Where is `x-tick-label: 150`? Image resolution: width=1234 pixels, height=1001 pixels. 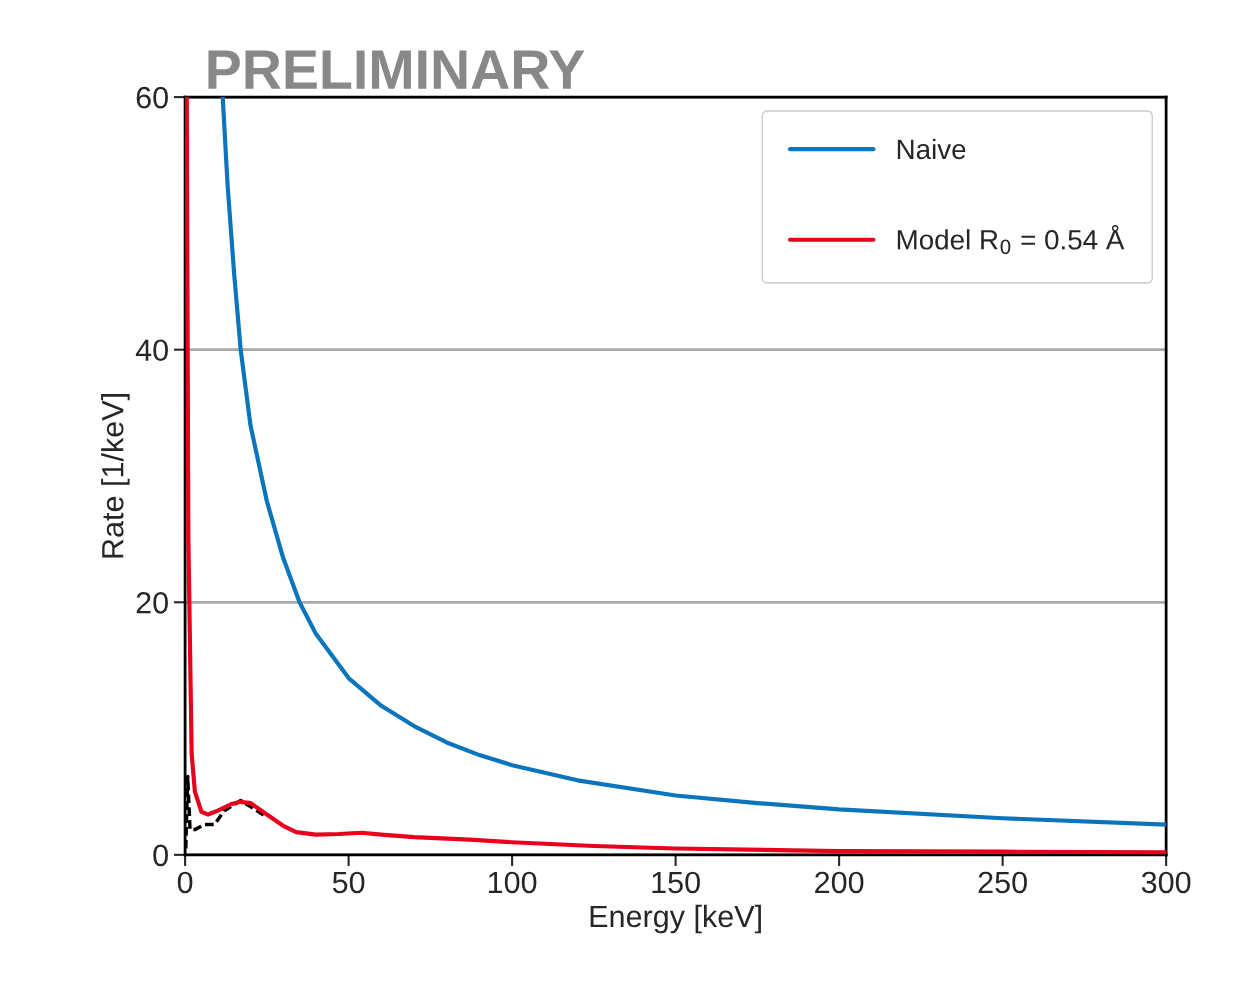
x-tick-label: 150 is located at coordinates (676, 882).